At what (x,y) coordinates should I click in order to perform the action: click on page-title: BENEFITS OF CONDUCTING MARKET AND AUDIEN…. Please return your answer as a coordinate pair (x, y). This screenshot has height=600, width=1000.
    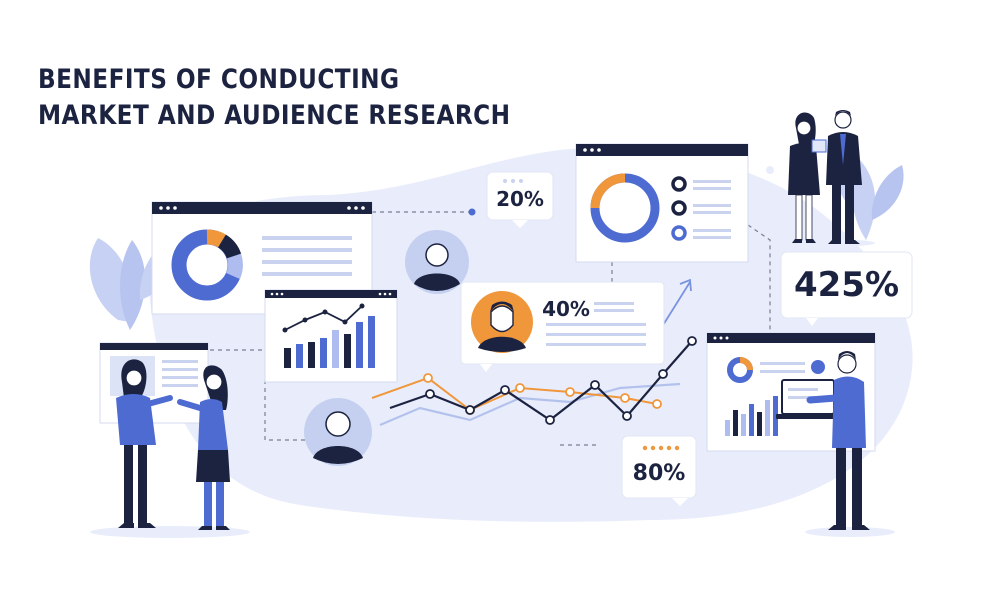
    Looking at the image, I should click on (274, 98).